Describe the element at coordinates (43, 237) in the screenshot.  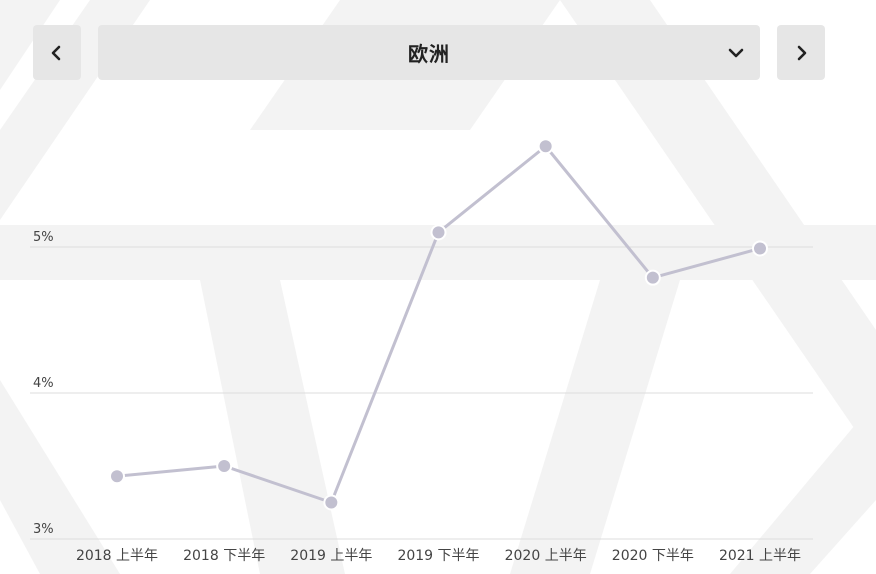
I see `y-tick-label: 5%` at that location.